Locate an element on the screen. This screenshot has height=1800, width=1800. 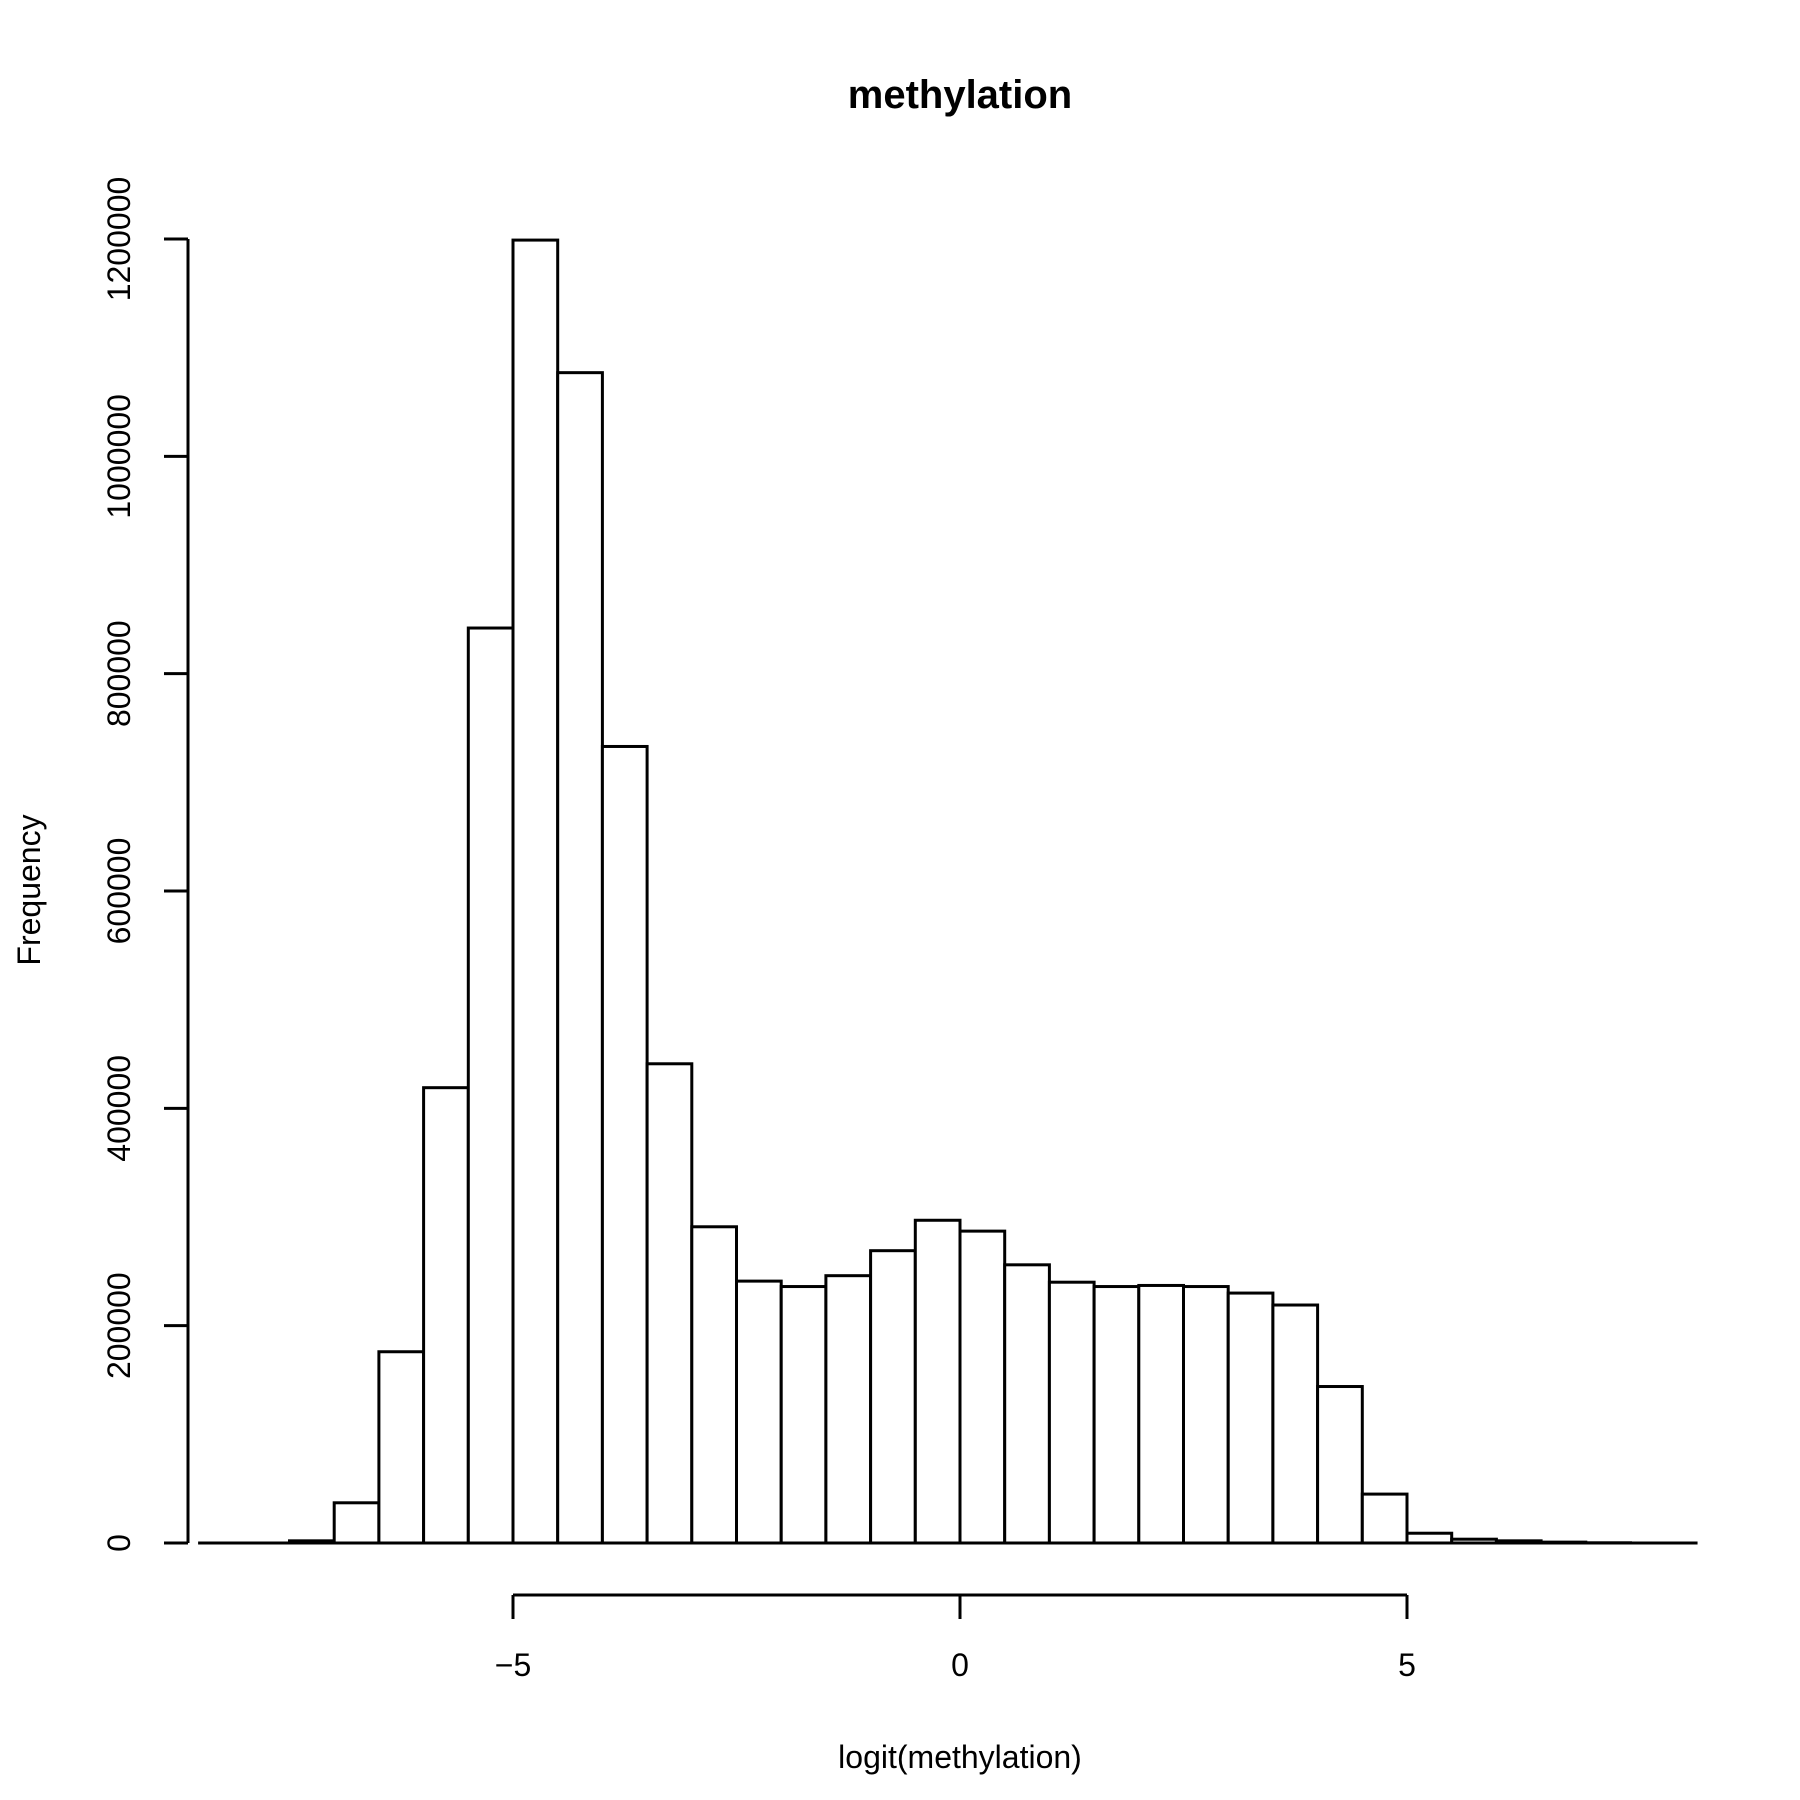
x-tick-label: 5 is located at coordinates (1407, 1665).